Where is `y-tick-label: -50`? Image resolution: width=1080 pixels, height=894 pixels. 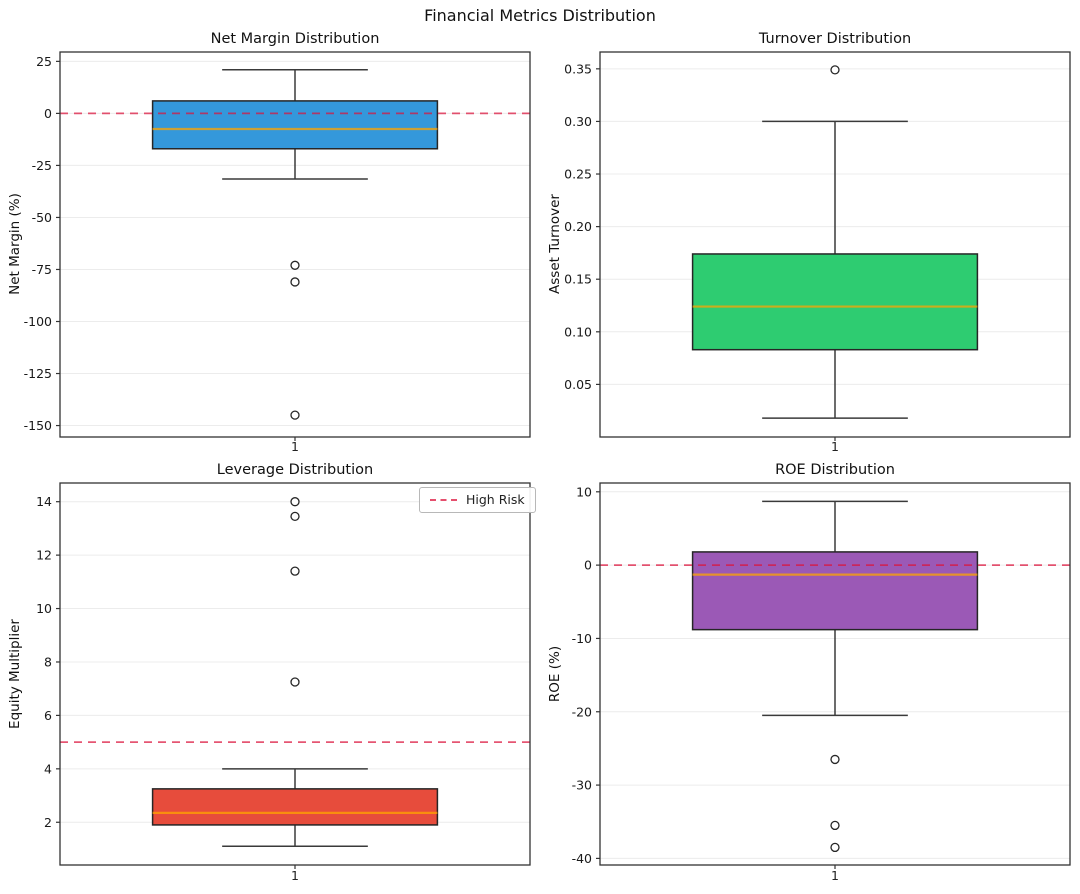 y-tick-label: -50 is located at coordinates (42, 217).